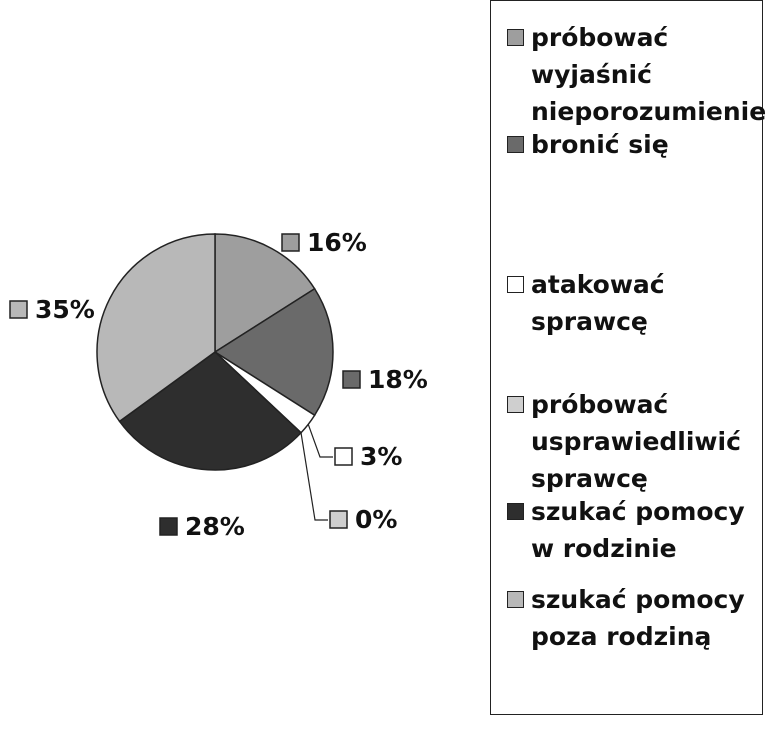 The width and height of the screenshot is (778, 745). I want to click on legend-label: próbować wyjaśnić nieporozumienie, so click(649, 74).